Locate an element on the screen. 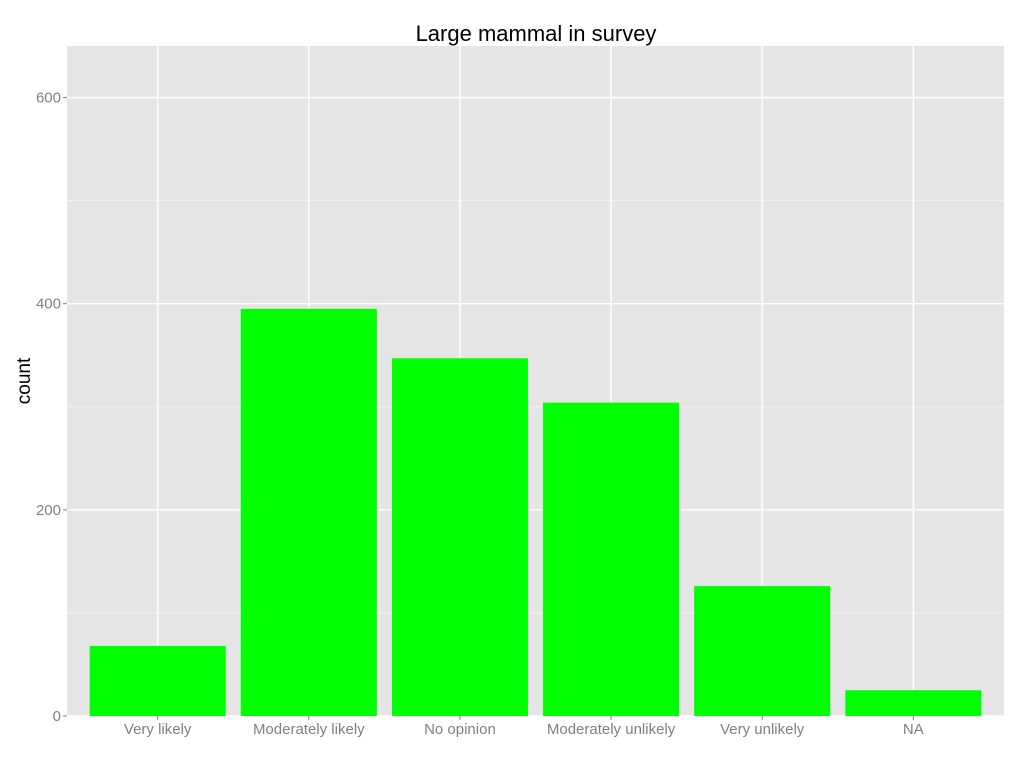  x-tick-label: NA is located at coordinates (913, 729).